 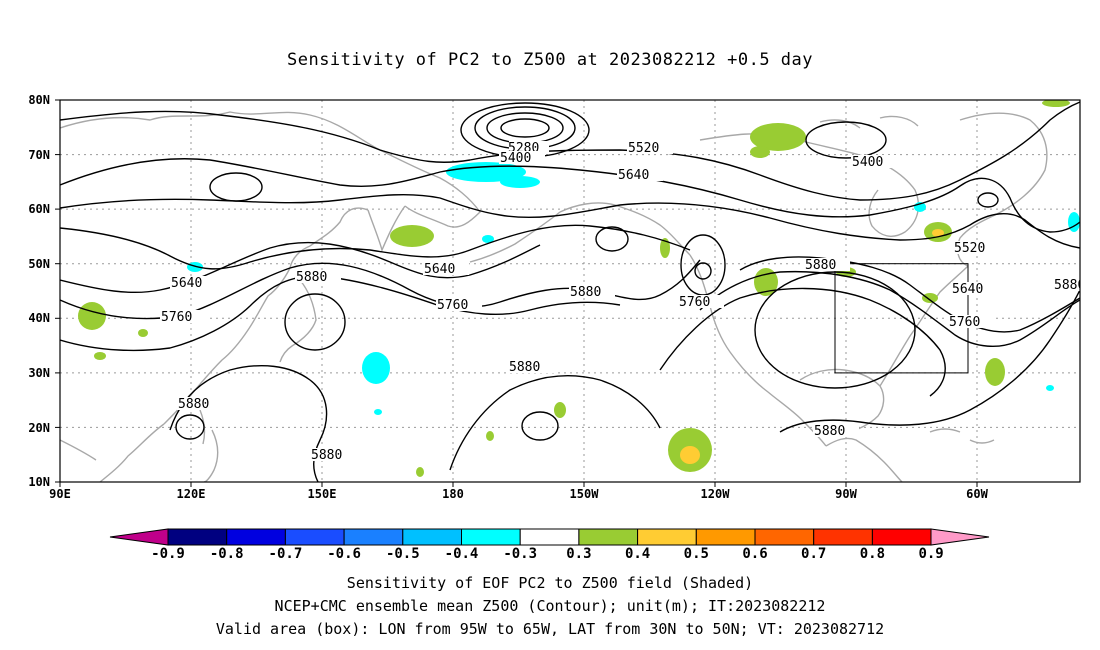 I want to click on colorbar-label: -0.4, so click(x=462, y=554).